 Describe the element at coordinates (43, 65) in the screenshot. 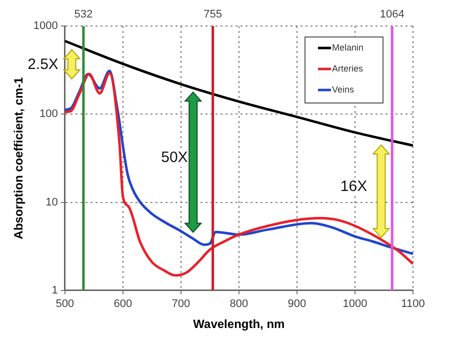

I see `annotation: 2.5X` at that location.